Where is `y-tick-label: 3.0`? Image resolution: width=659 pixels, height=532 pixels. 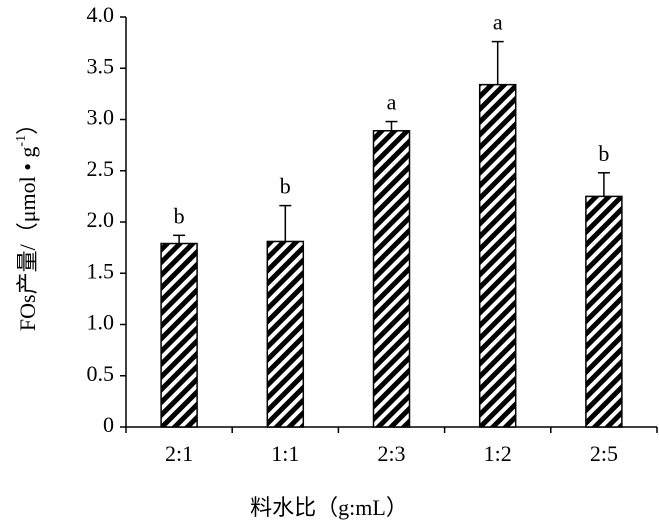 y-tick-label: 3.0 is located at coordinates (101, 117).